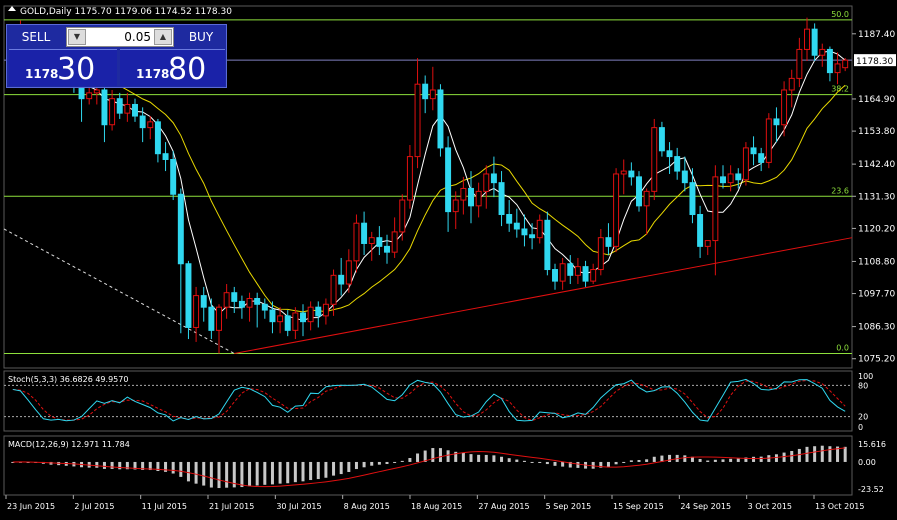  I want to click on macd-pane-frame, so click(428, 465).